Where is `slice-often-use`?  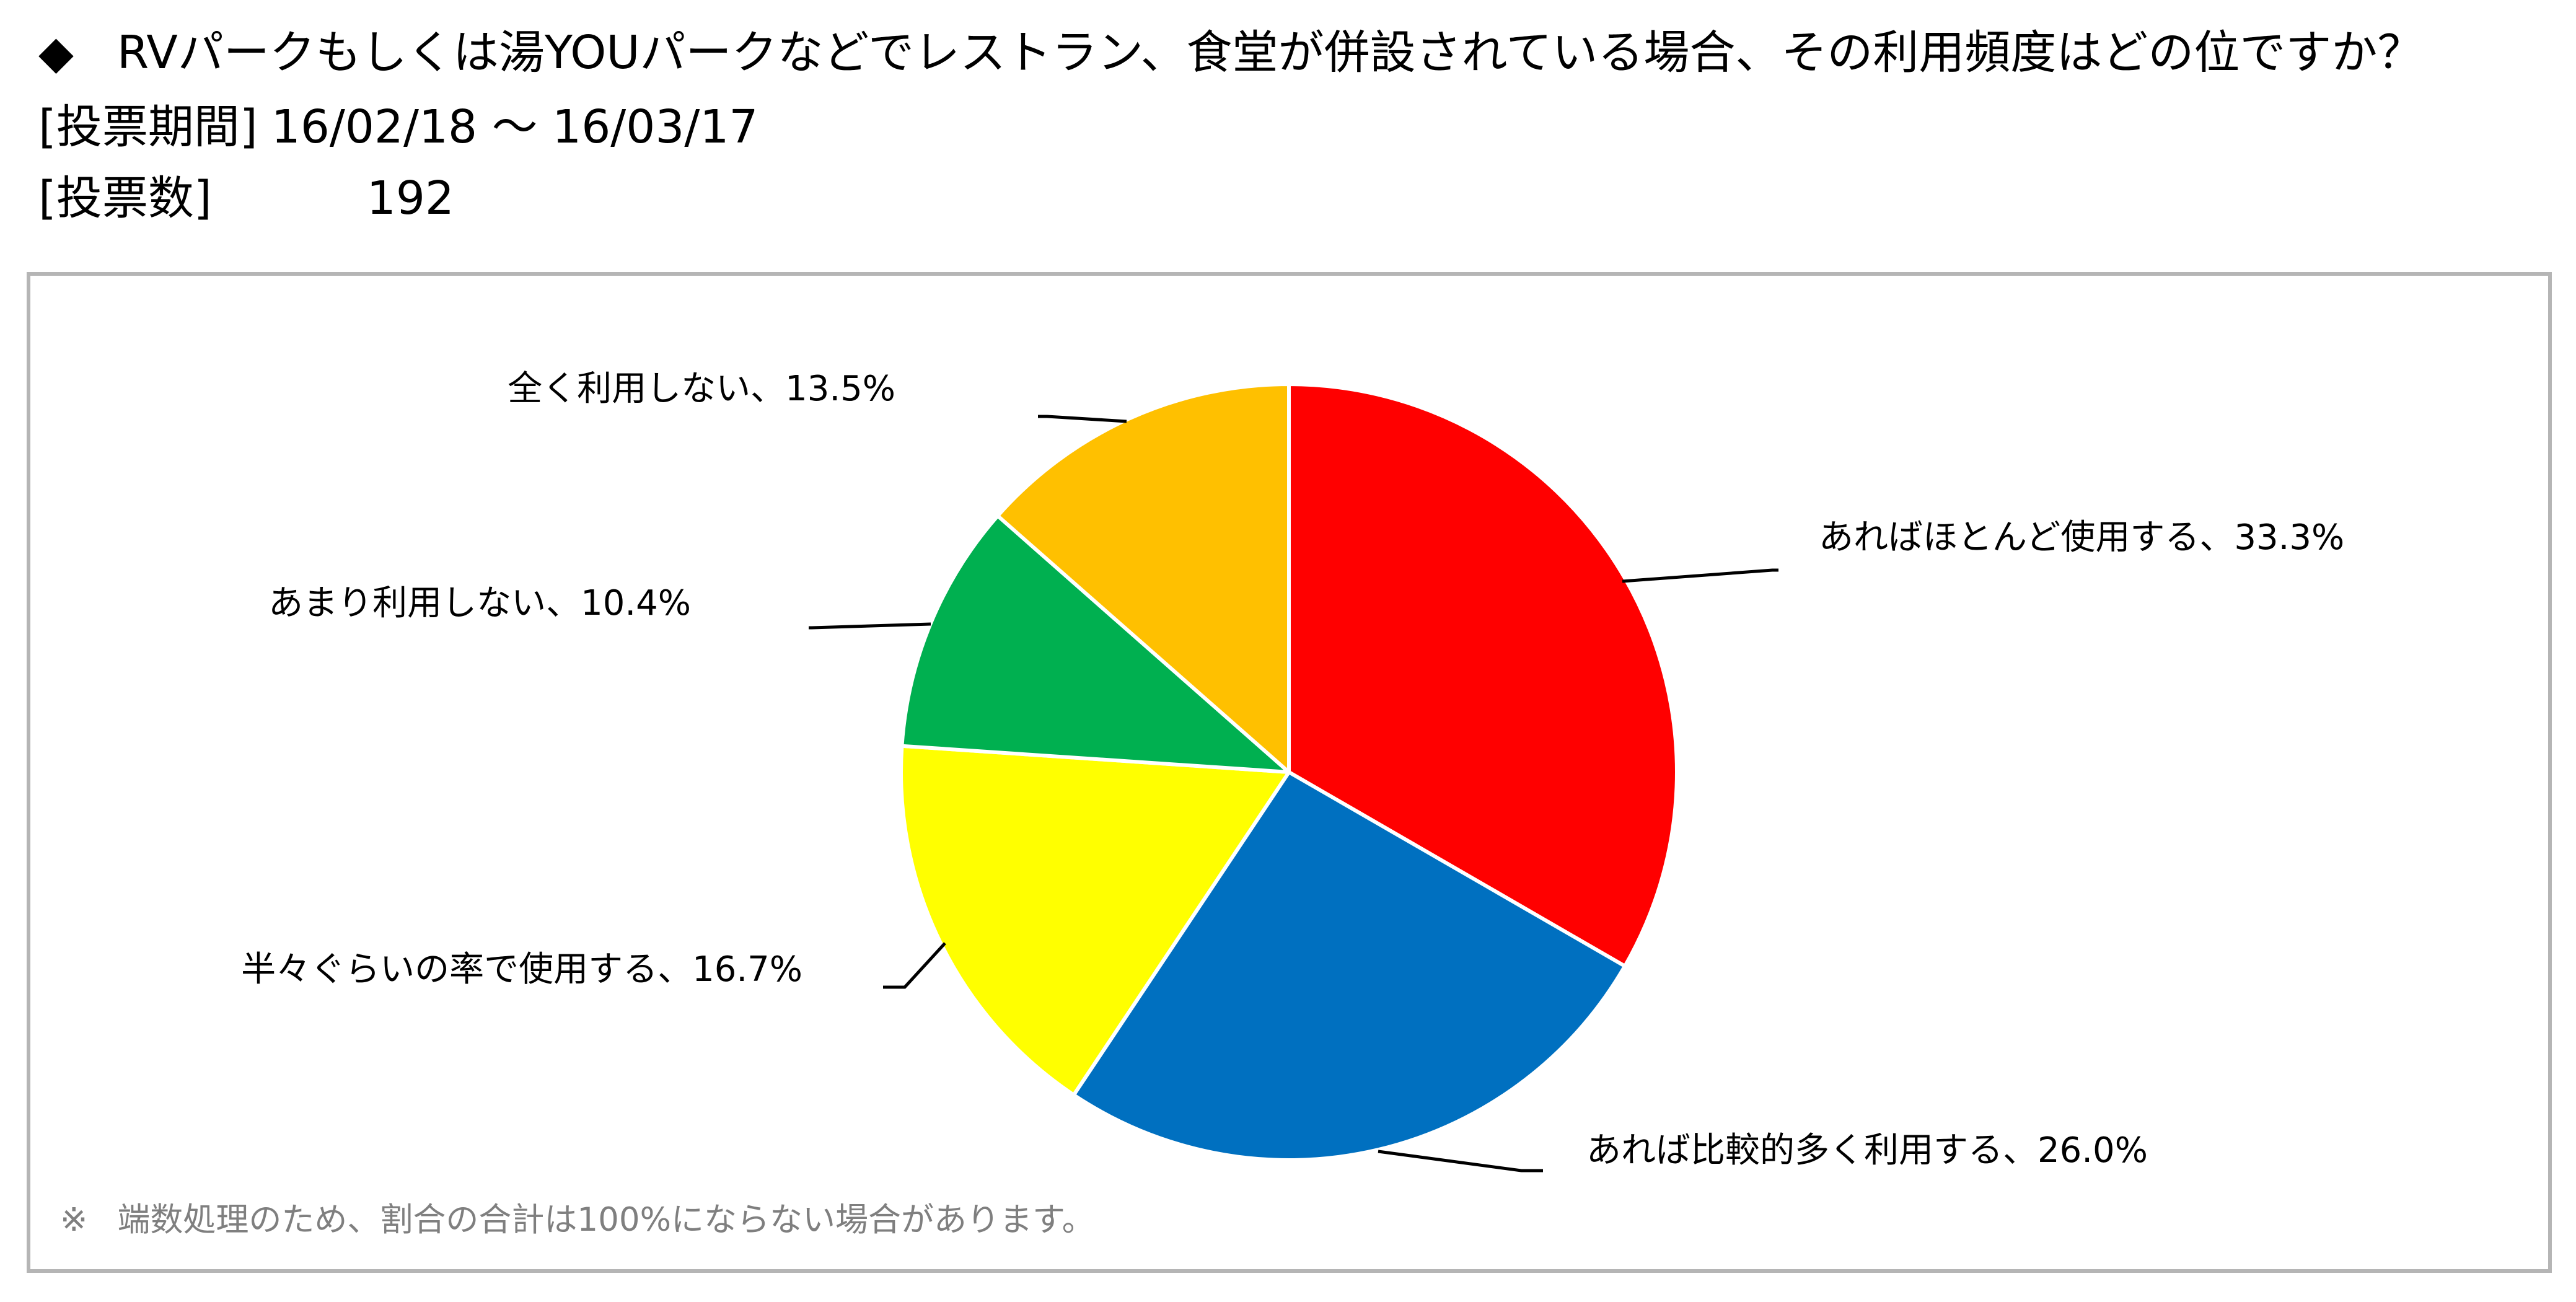 slice-often-use is located at coordinates (1349, 966).